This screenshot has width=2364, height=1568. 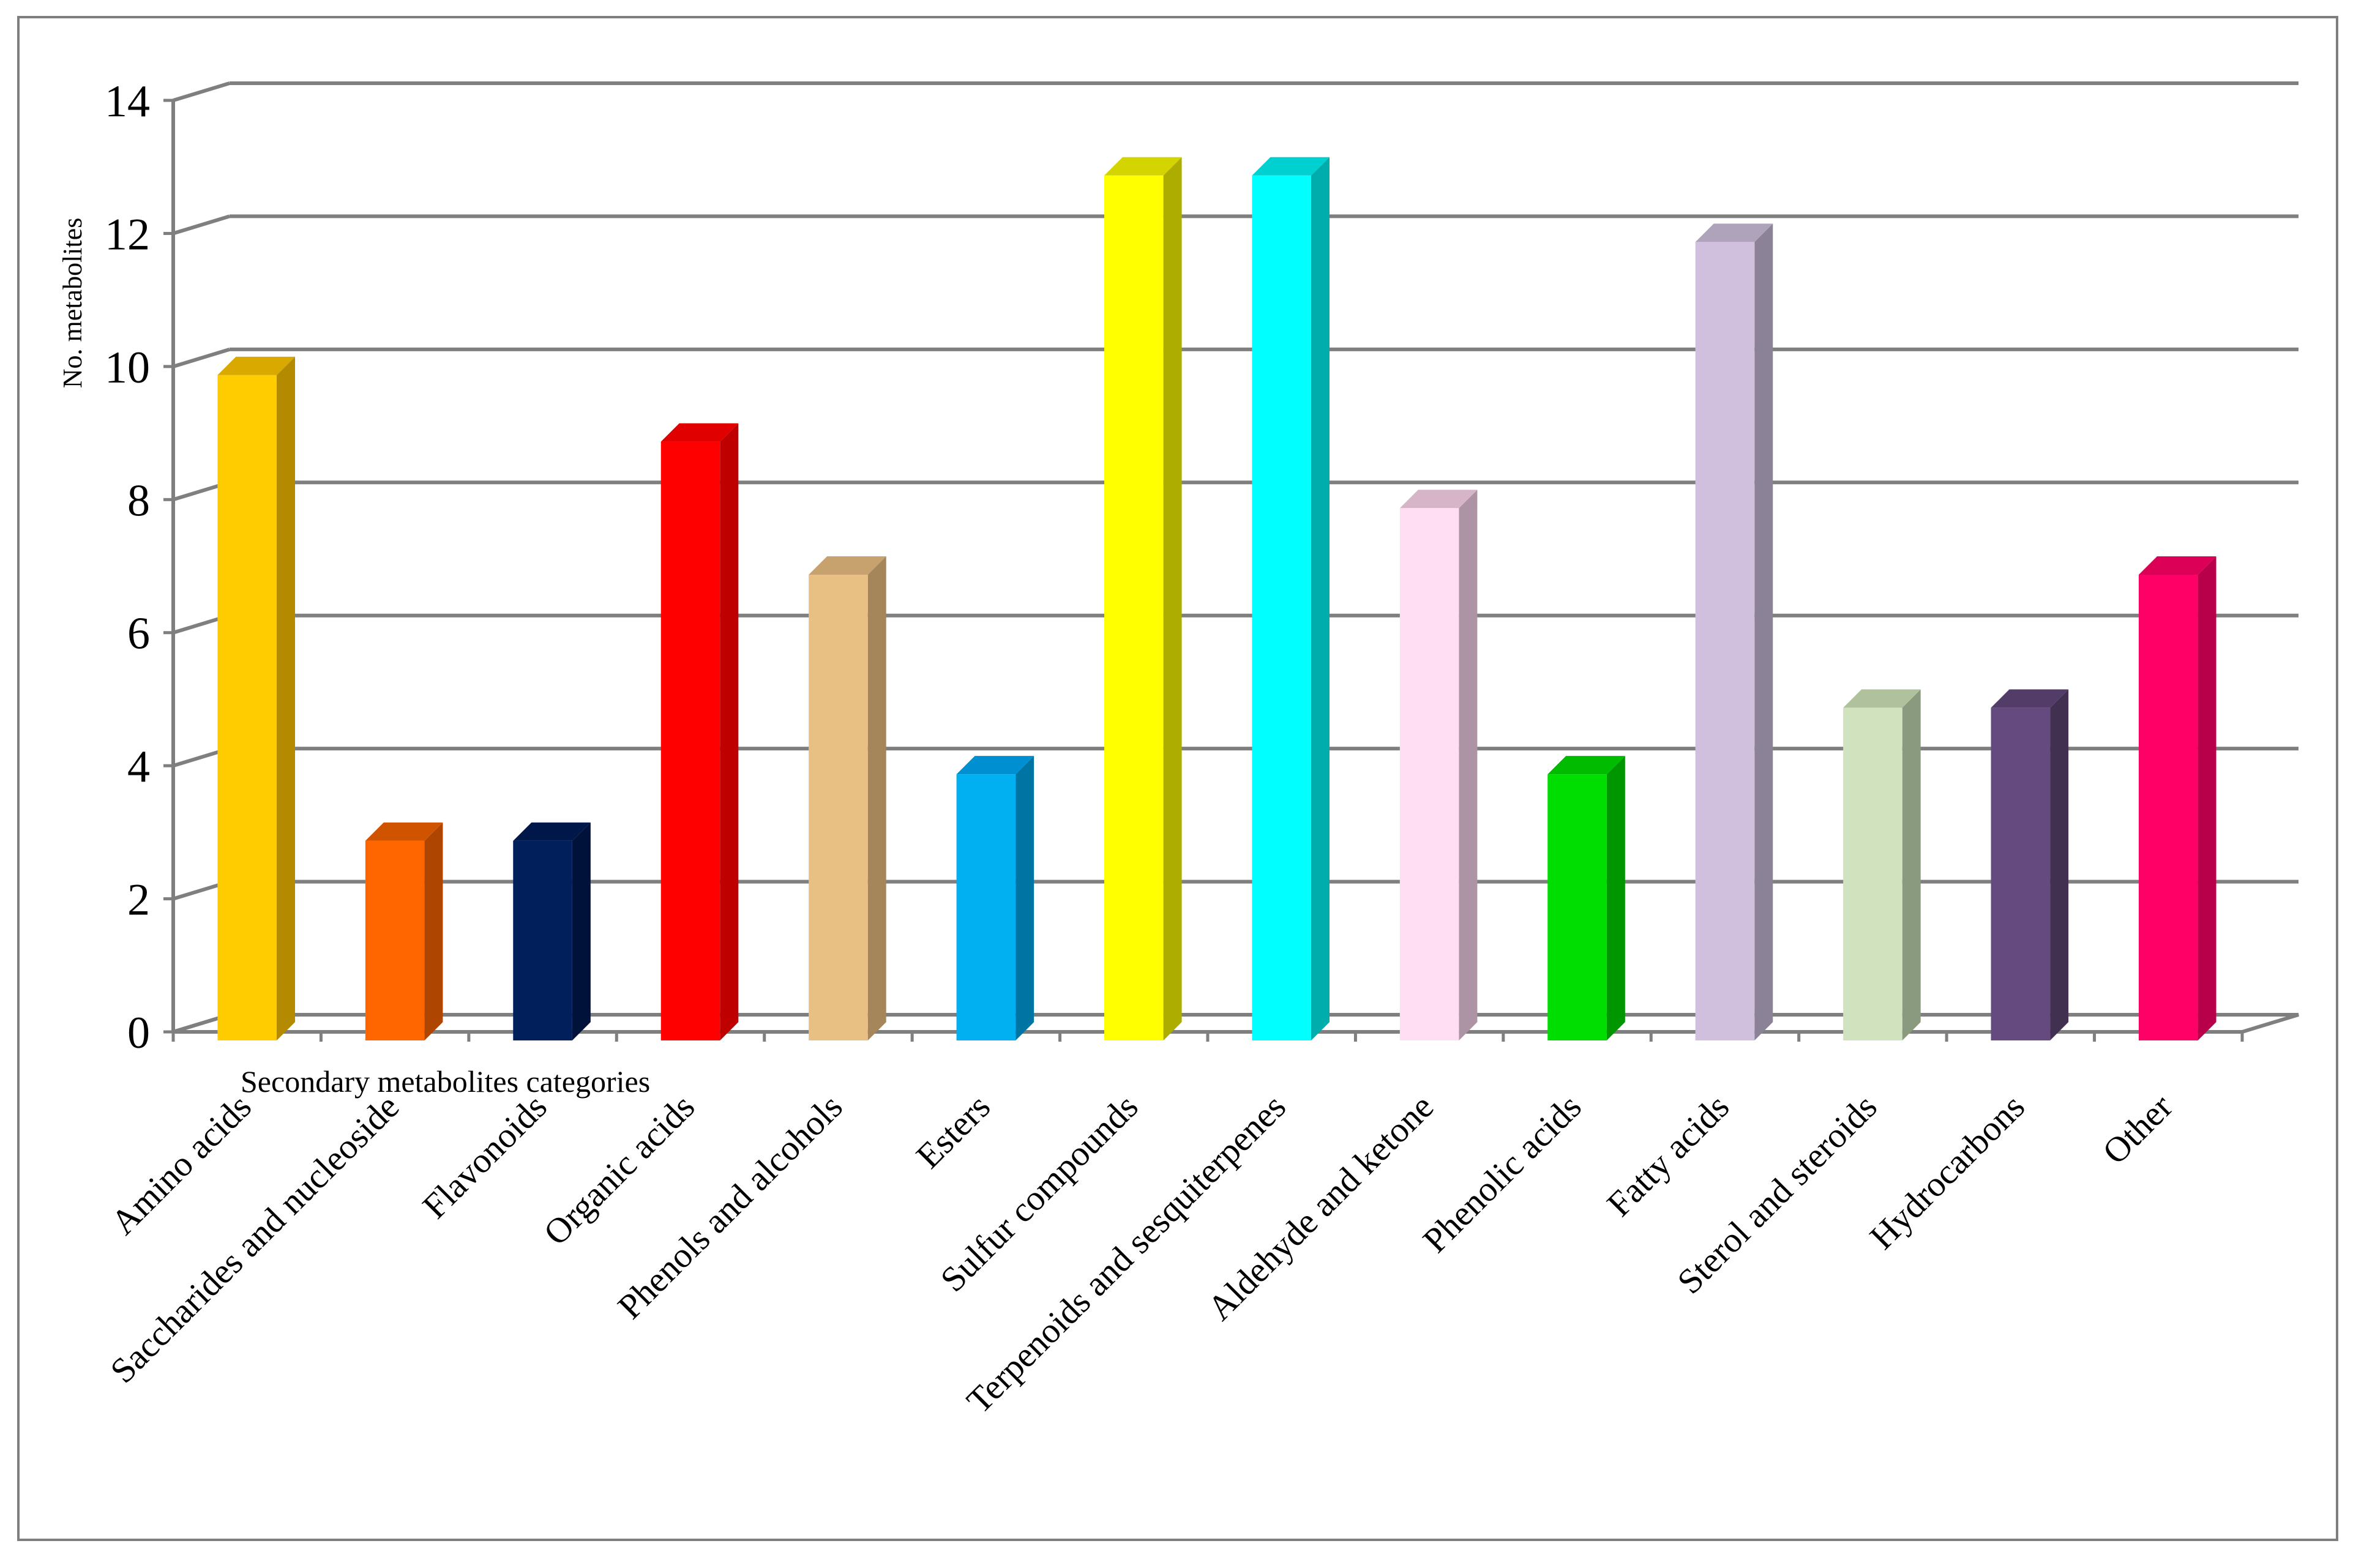 I want to click on floor-outline, so click(x=1236, y=1023).